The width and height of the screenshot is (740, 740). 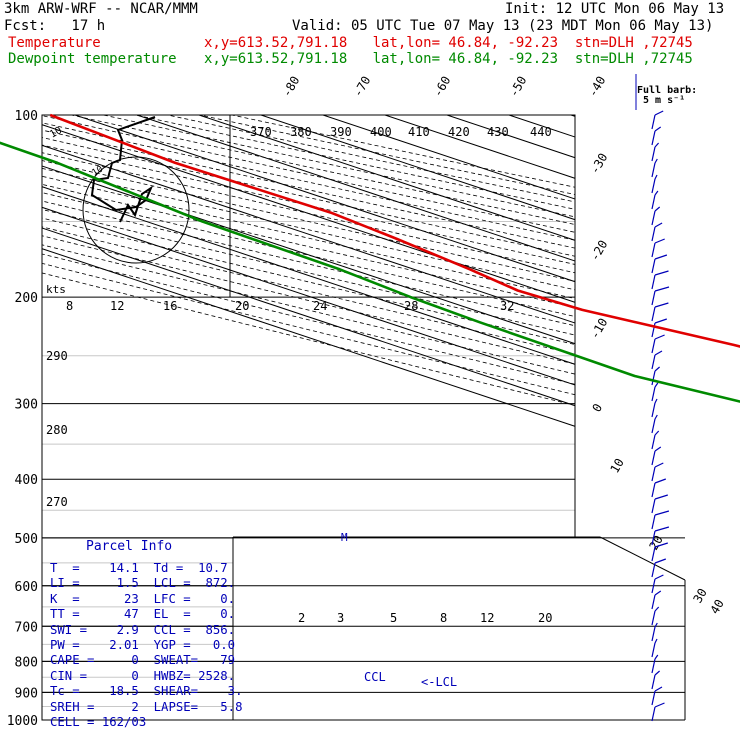 I want to click on barb-legend-units: 5 m s⁻¹, so click(x=664, y=100).